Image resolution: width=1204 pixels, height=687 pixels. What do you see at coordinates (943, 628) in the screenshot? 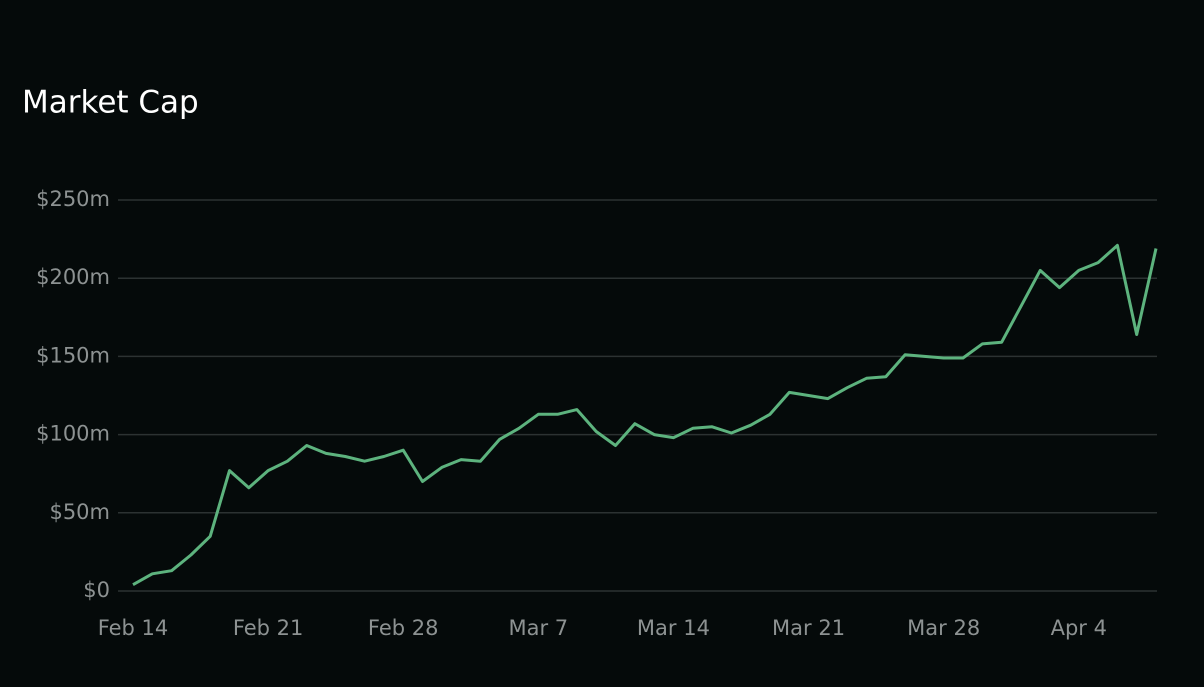
I see `x-tick-label: Mar 28` at bounding box center [943, 628].